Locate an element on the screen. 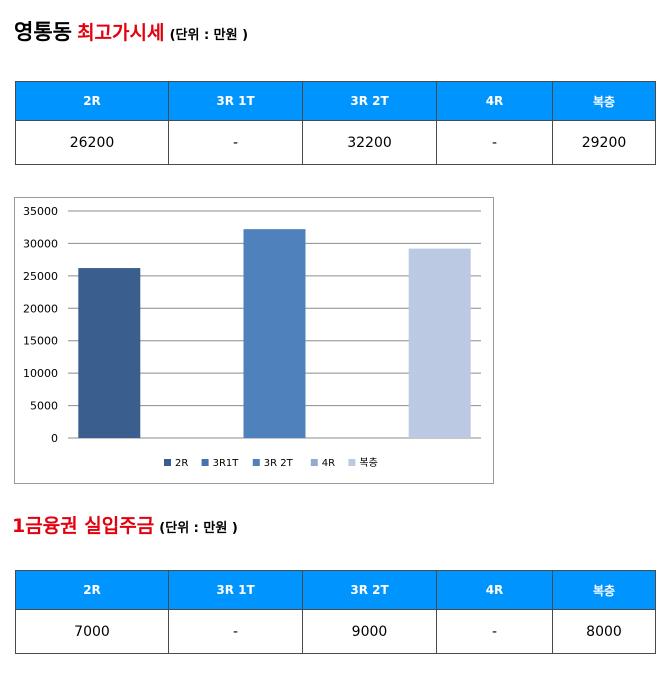 The width and height of the screenshot is (672, 700). move-in-header-duplex: 복층 is located at coordinates (604, 590).